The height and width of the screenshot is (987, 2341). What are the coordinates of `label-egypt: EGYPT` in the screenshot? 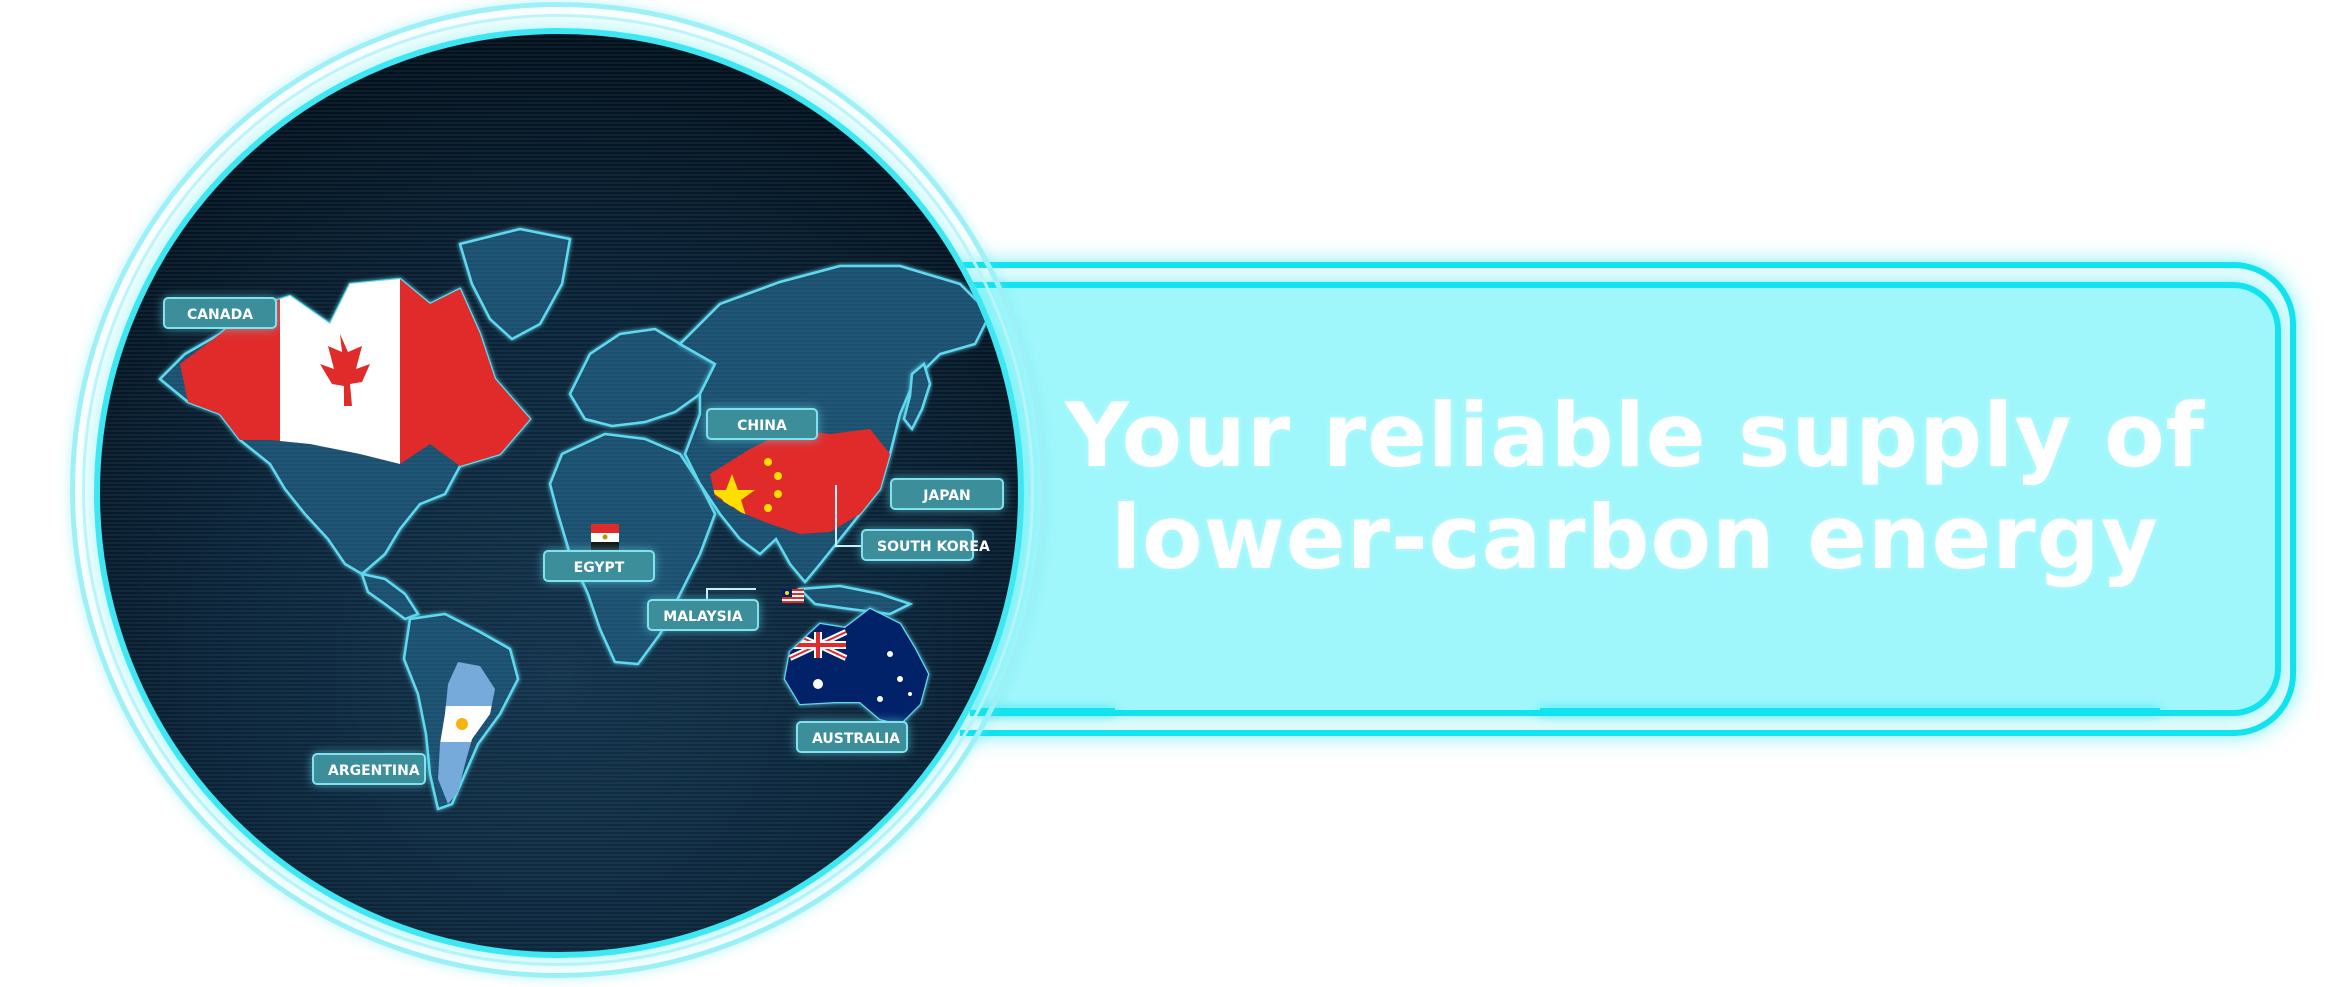 It's located at (599, 566).